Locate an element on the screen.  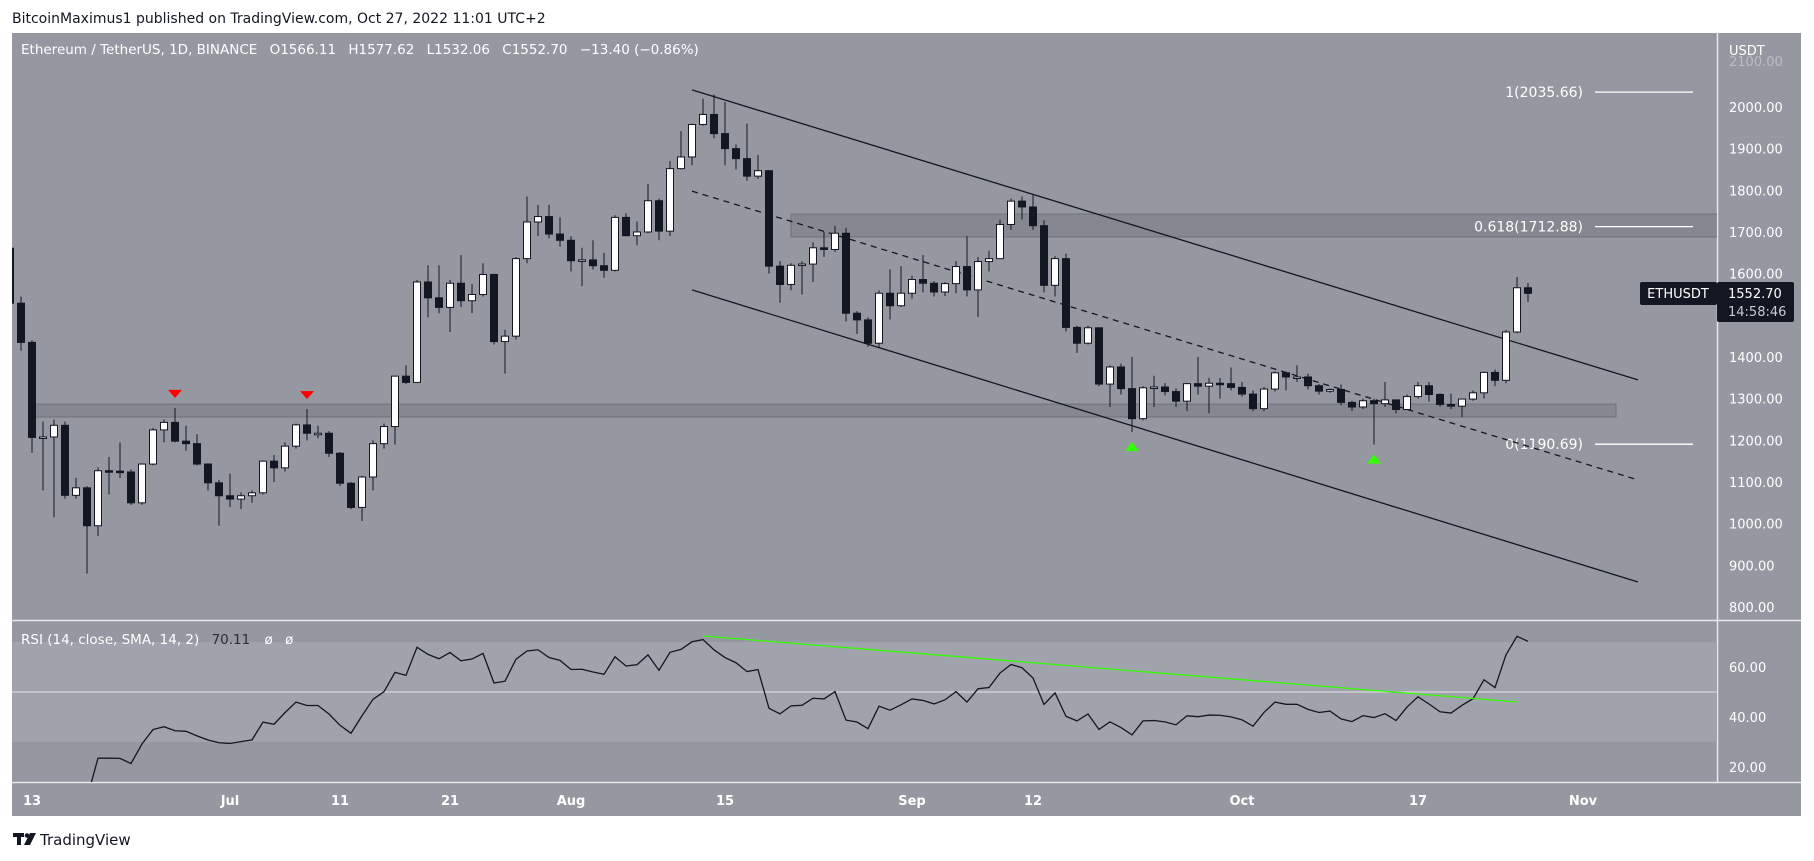
price-axis is located at coordinates (1759, 407).